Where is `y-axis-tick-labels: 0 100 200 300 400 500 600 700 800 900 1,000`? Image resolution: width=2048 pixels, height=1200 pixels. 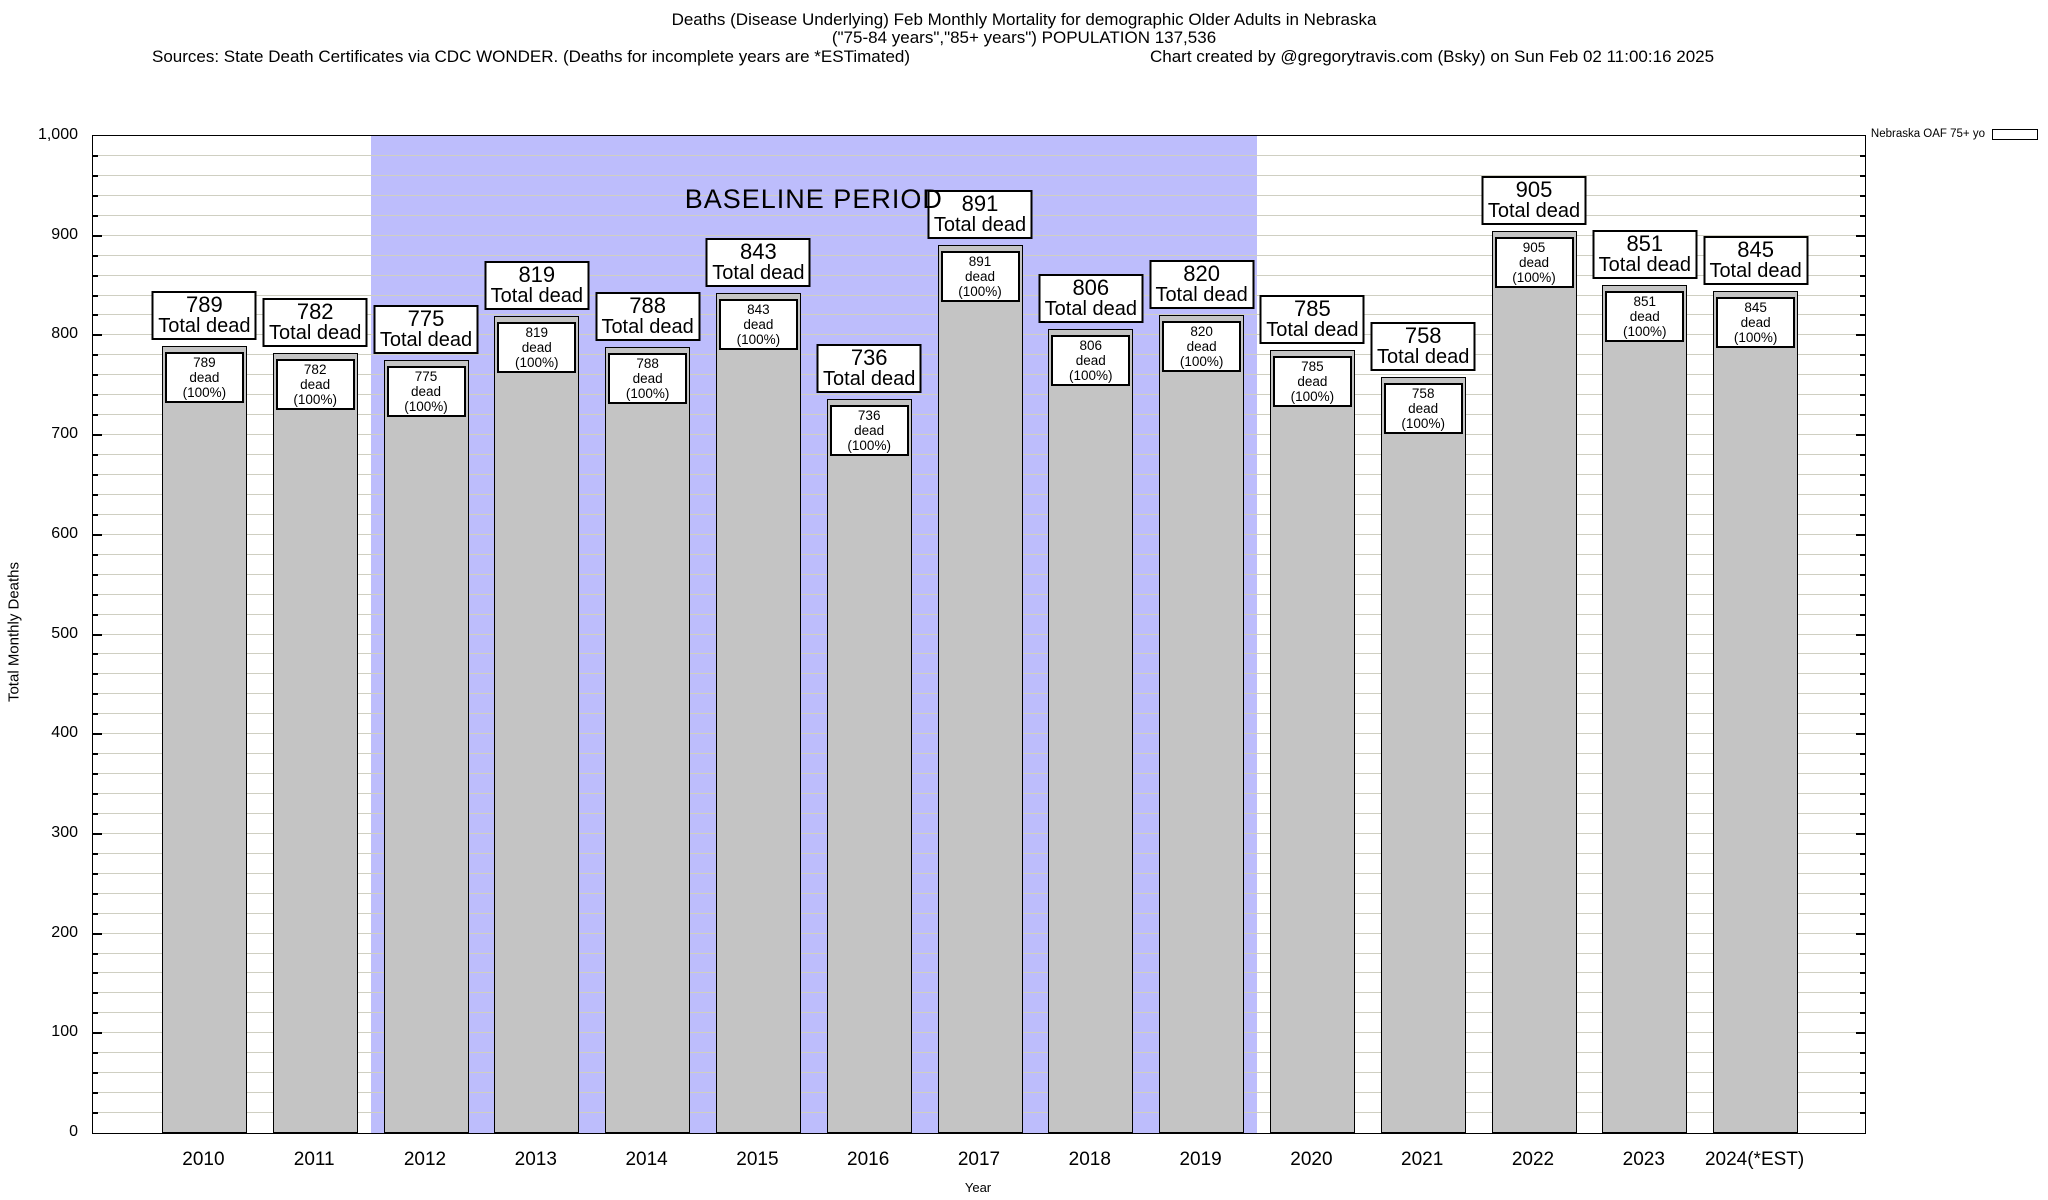 y-axis-tick-labels: 0 100 200 300 400 500 600 700 800 900 1,000 is located at coordinates (42, 633).